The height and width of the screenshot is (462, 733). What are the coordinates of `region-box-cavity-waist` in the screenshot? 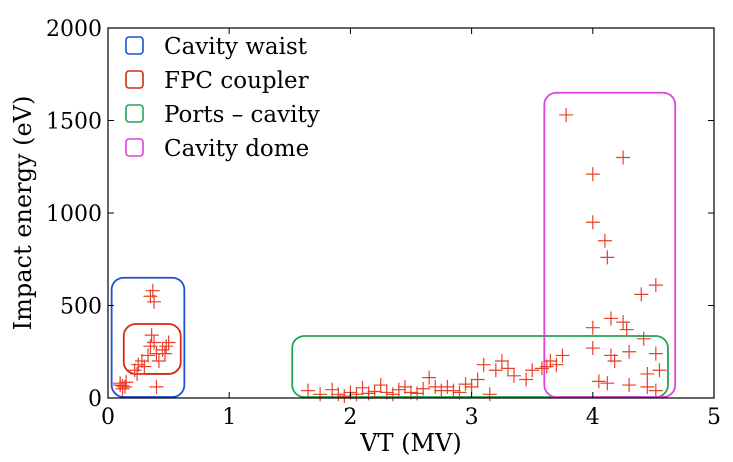 It's located at (148, 337).